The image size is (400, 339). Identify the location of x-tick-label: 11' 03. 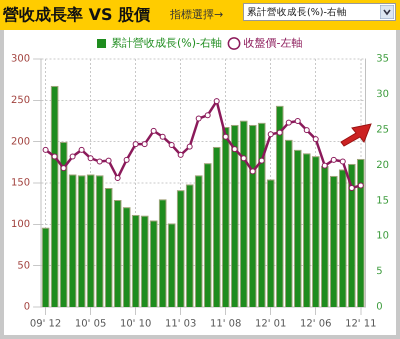
(180, 324).